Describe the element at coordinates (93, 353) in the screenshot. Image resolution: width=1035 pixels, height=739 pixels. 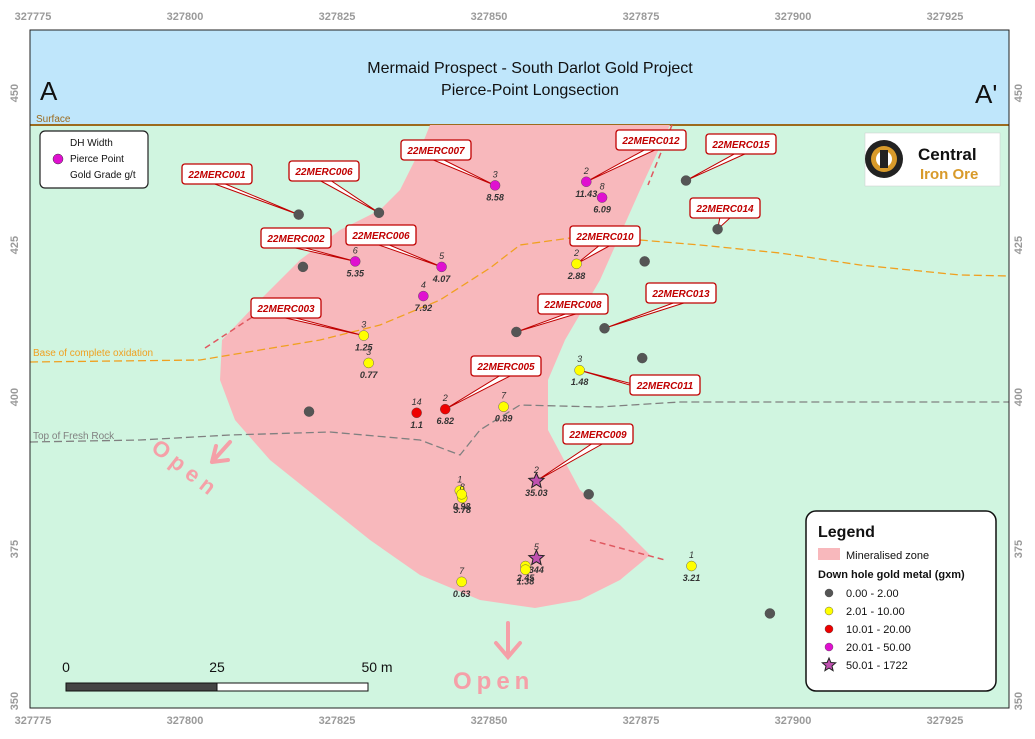
I see `oxidation-label: Base of complete oxidation` at that location.